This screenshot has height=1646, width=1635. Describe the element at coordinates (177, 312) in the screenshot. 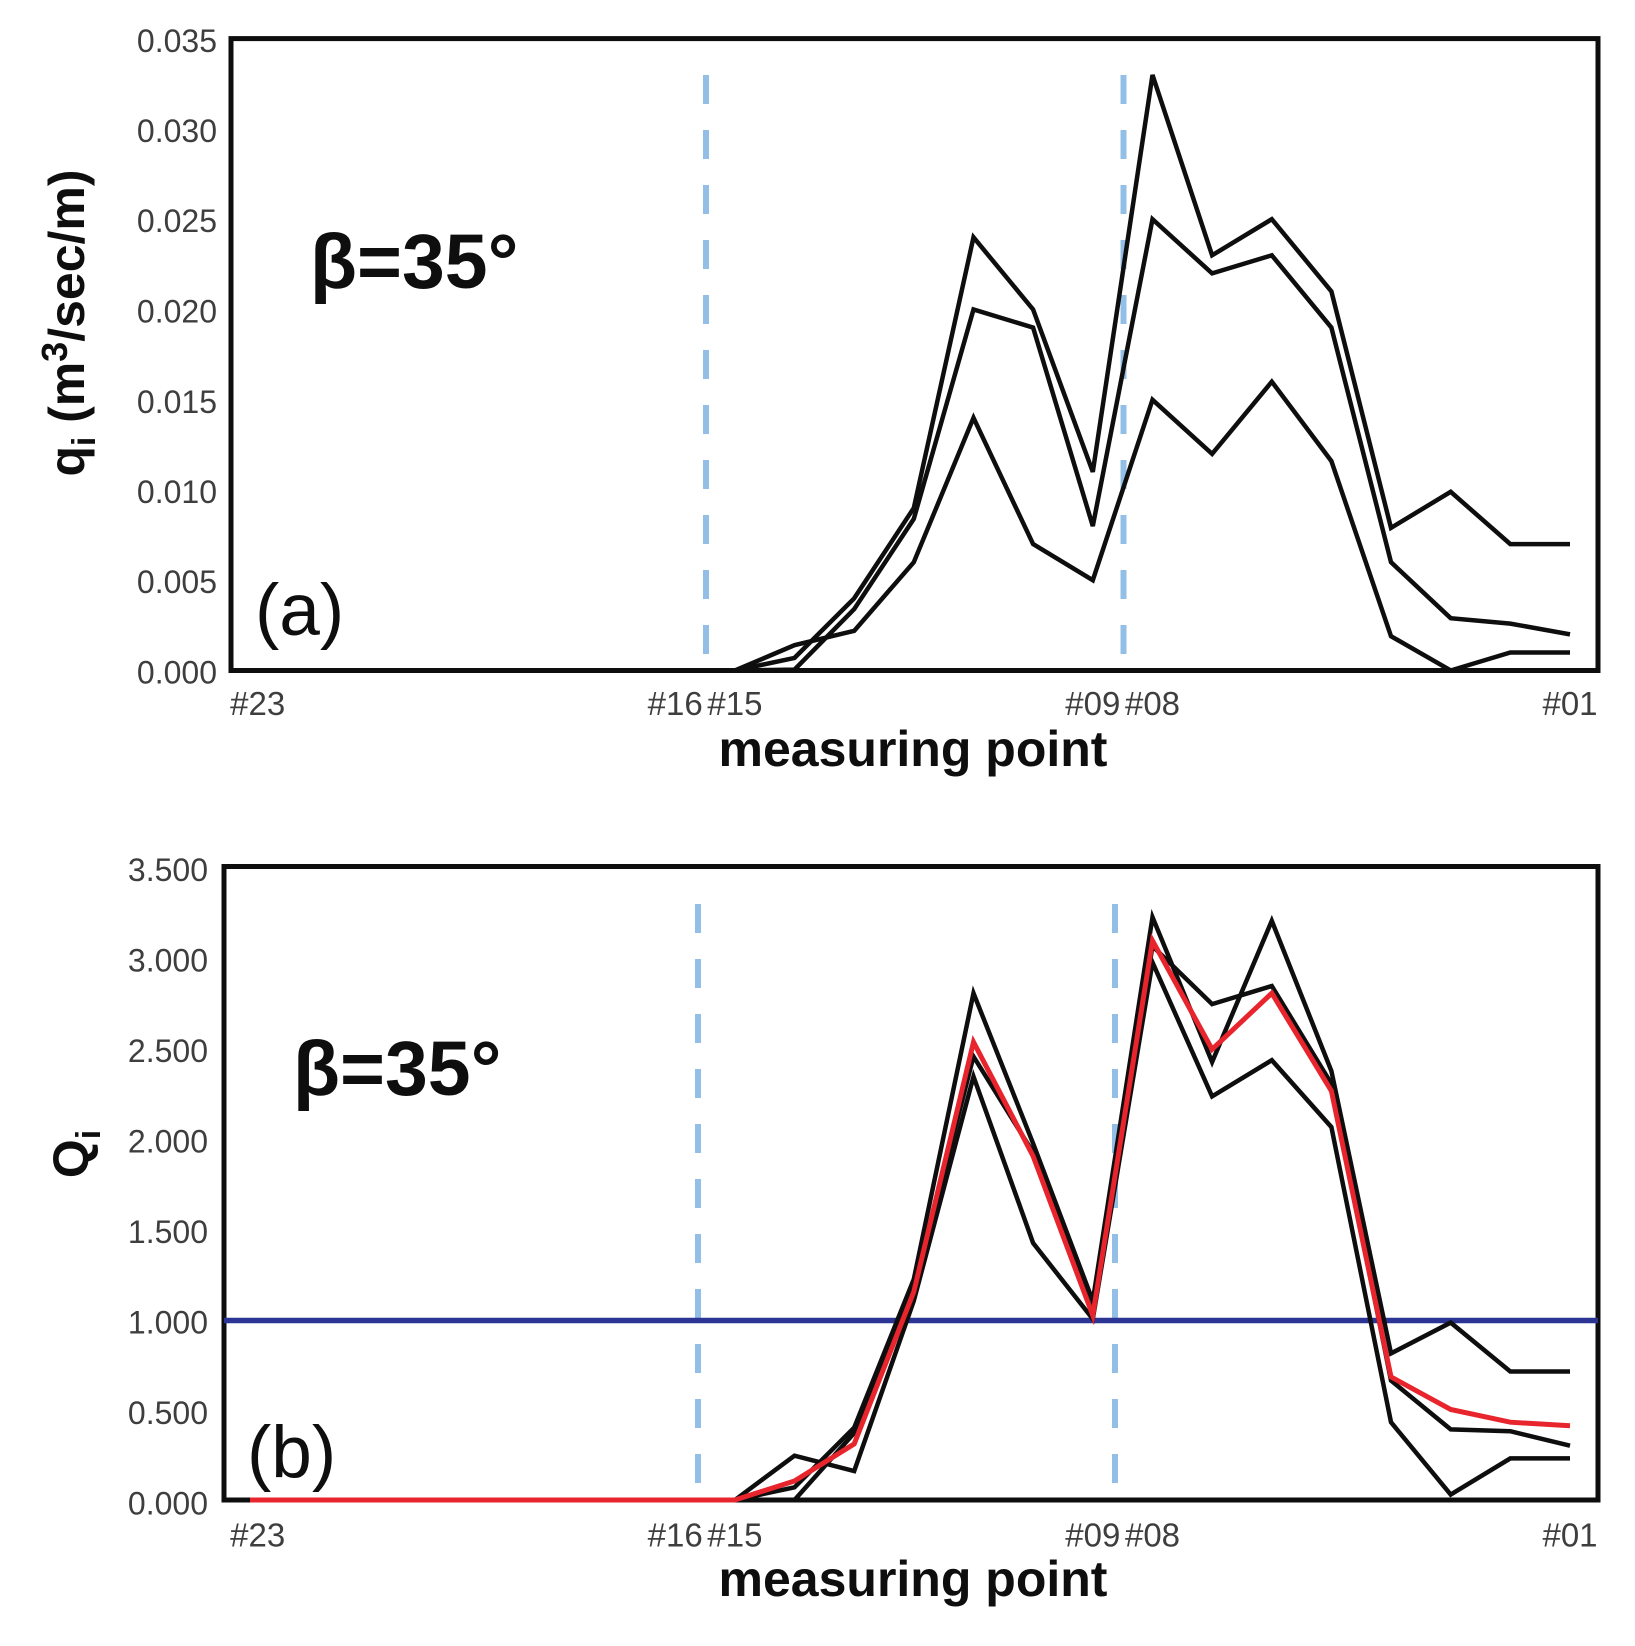

I see `svg-text: 0.020` at that location.